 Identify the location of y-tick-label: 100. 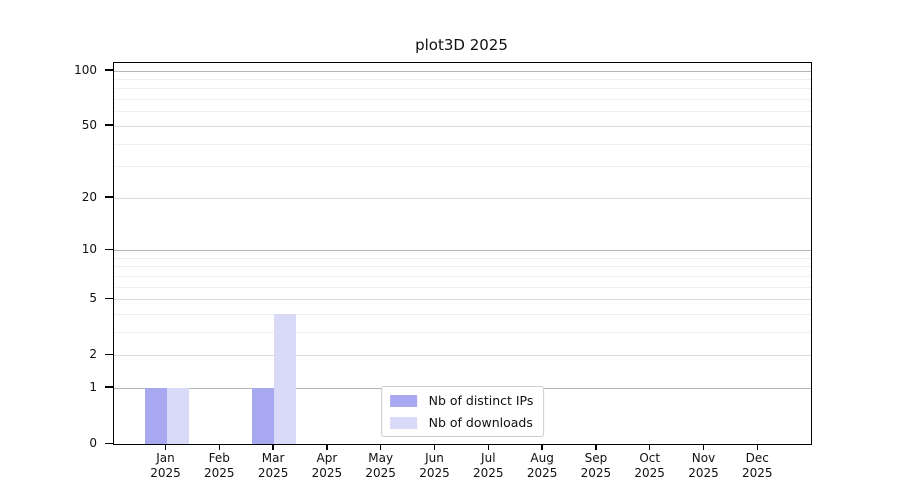
(85, 69).